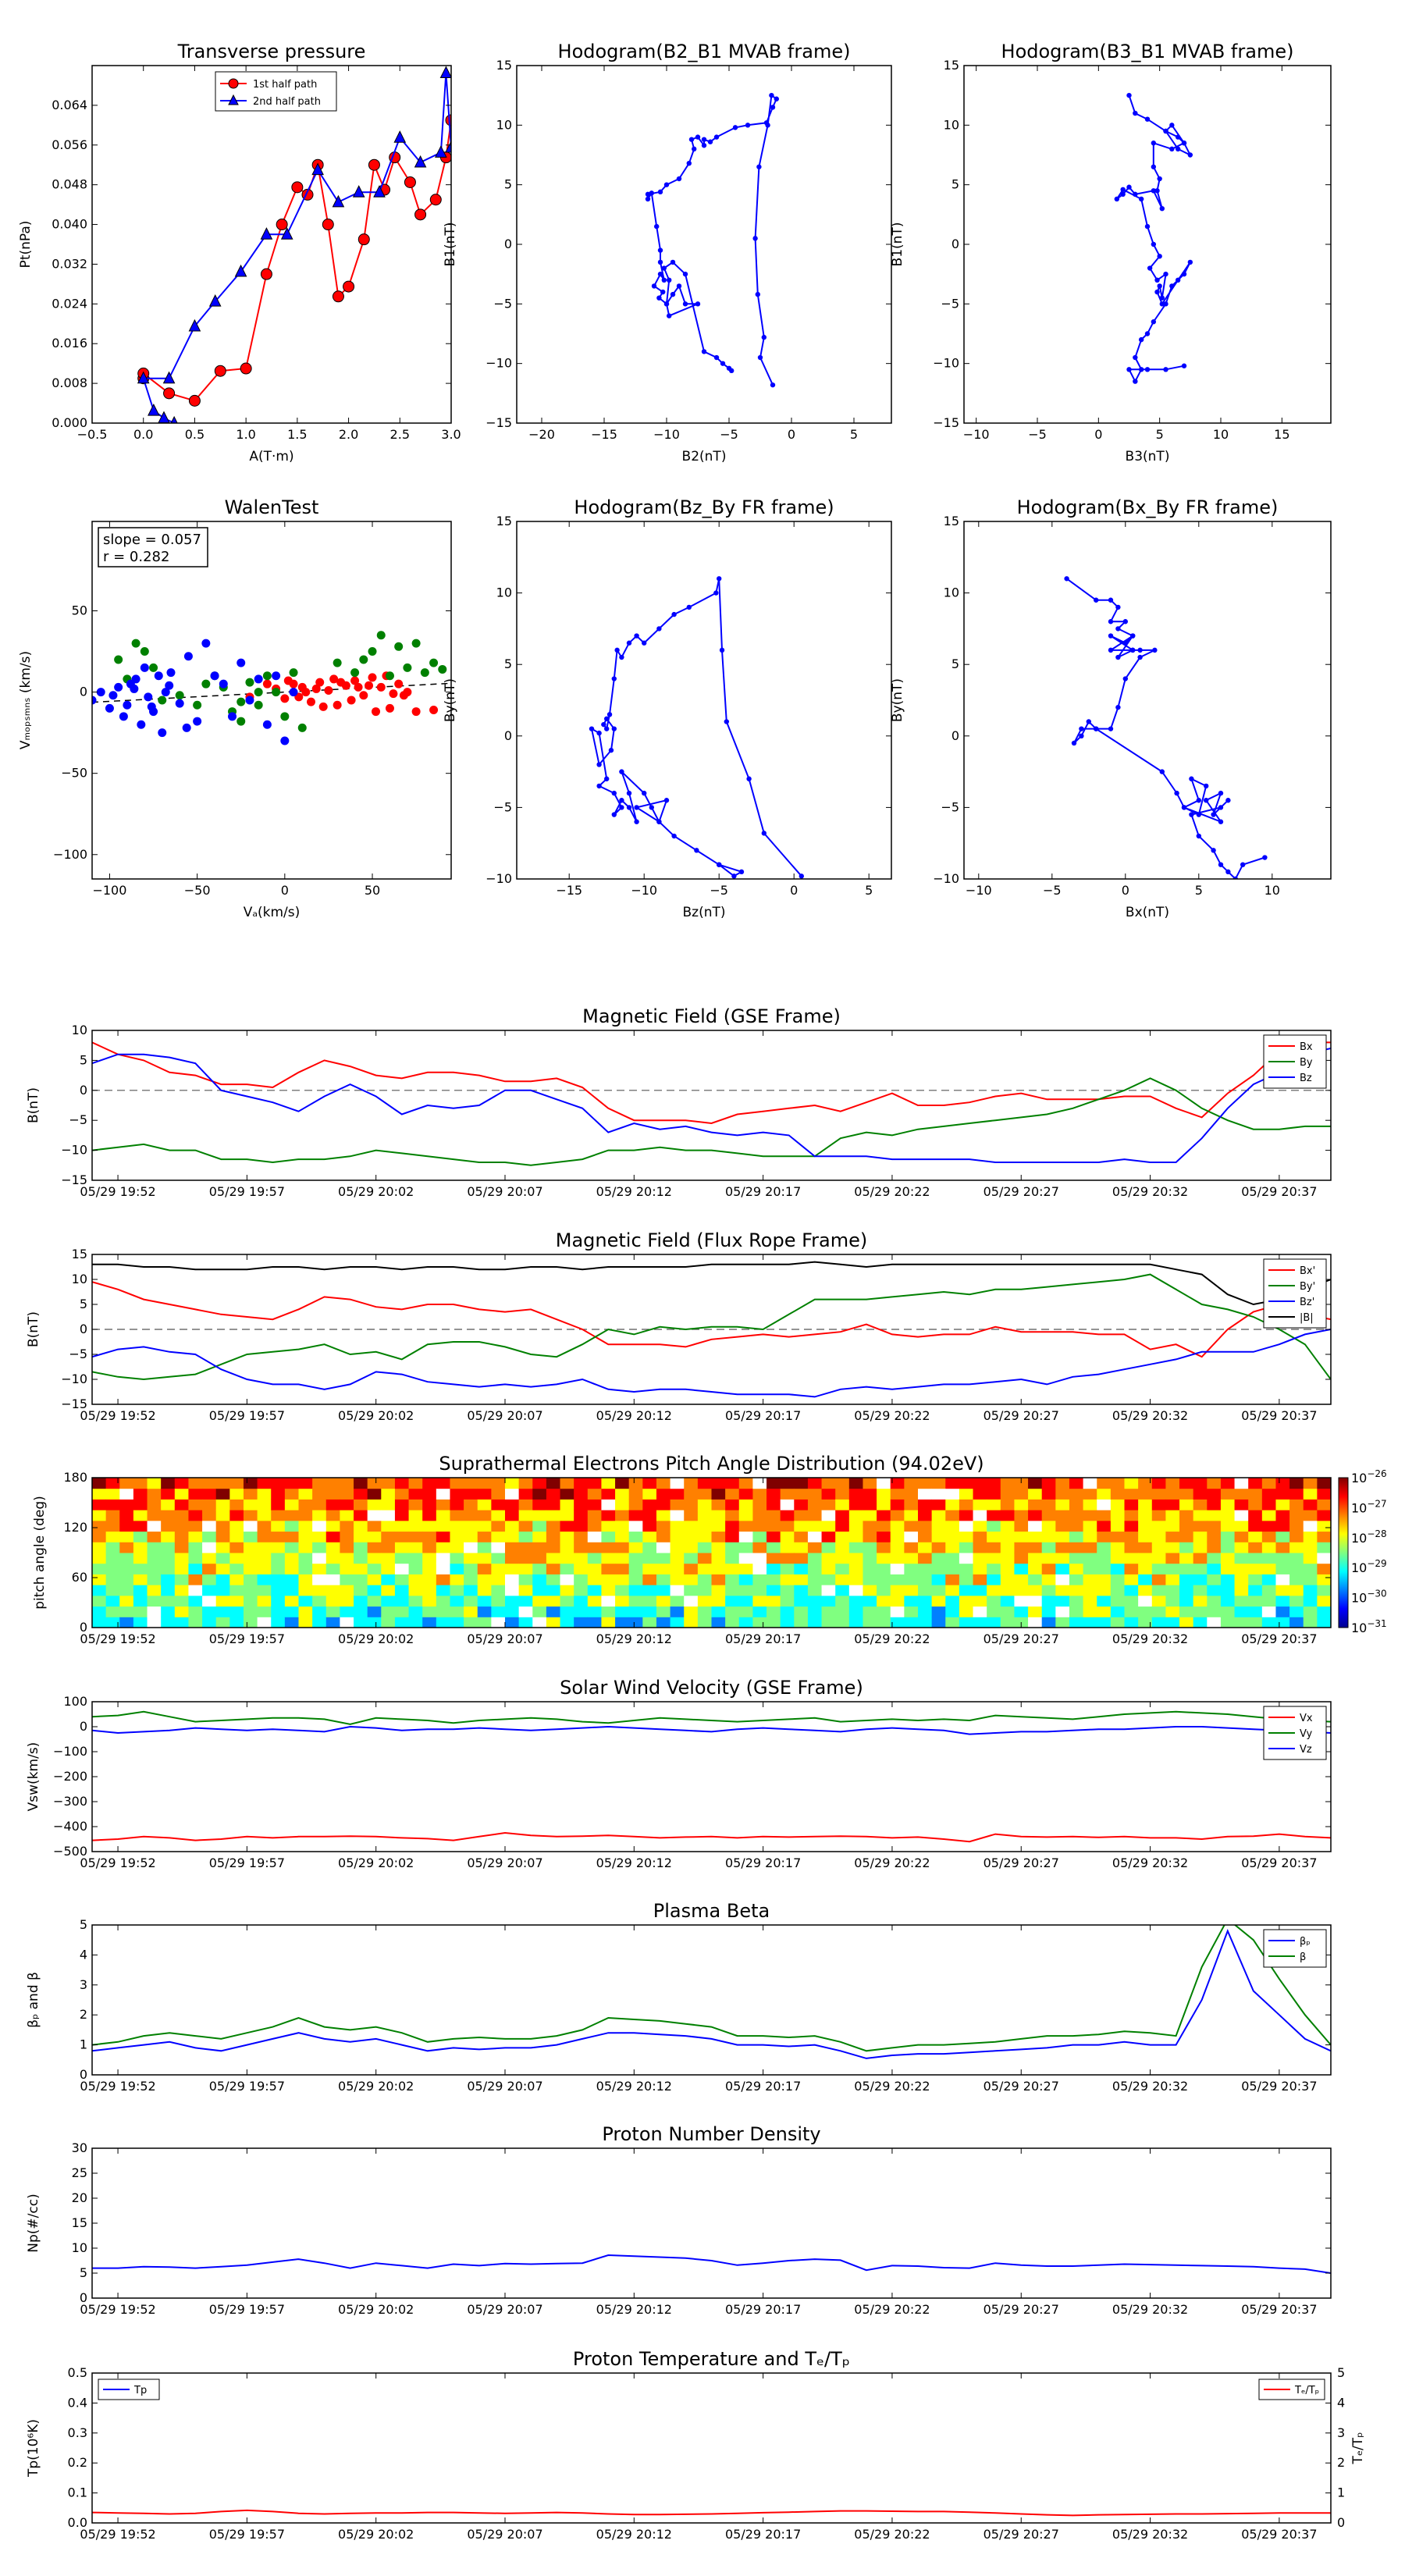 Image resolution: width=1405 pixels, height=2576 pixels. Describe the element at coordinates (69, 303) in the screenshot. I see `y-tick-label: 0.024` at that location.